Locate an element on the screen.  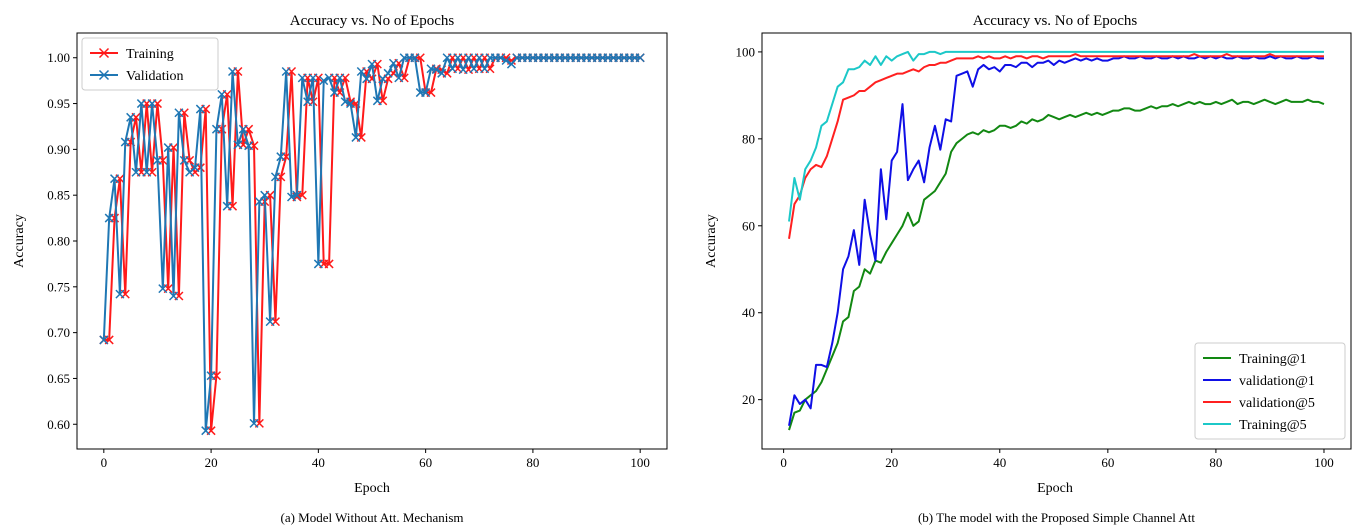
y-tick-label: 40 is located at coordinates (748, 312).